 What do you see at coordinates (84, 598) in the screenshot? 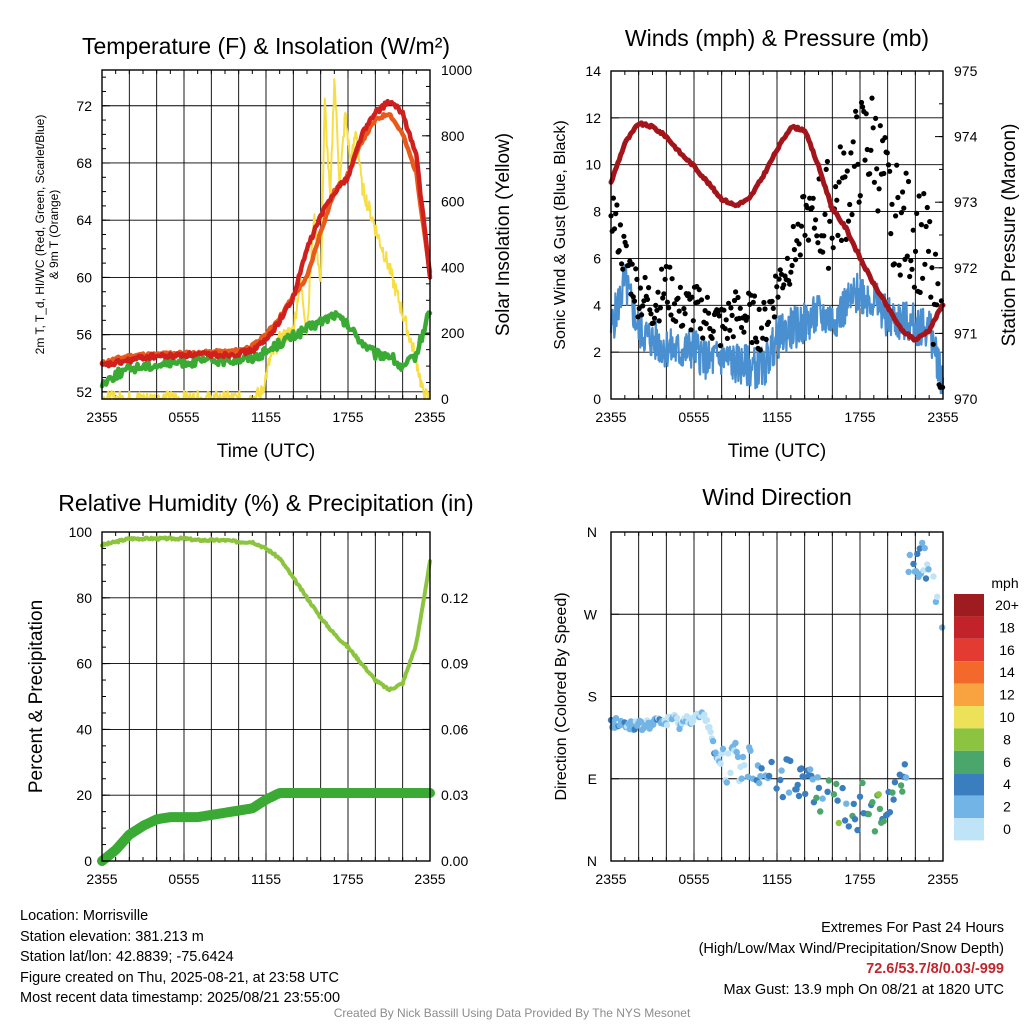
I see `y-axis-tick-label: 80` at bounding box center [84, 598].